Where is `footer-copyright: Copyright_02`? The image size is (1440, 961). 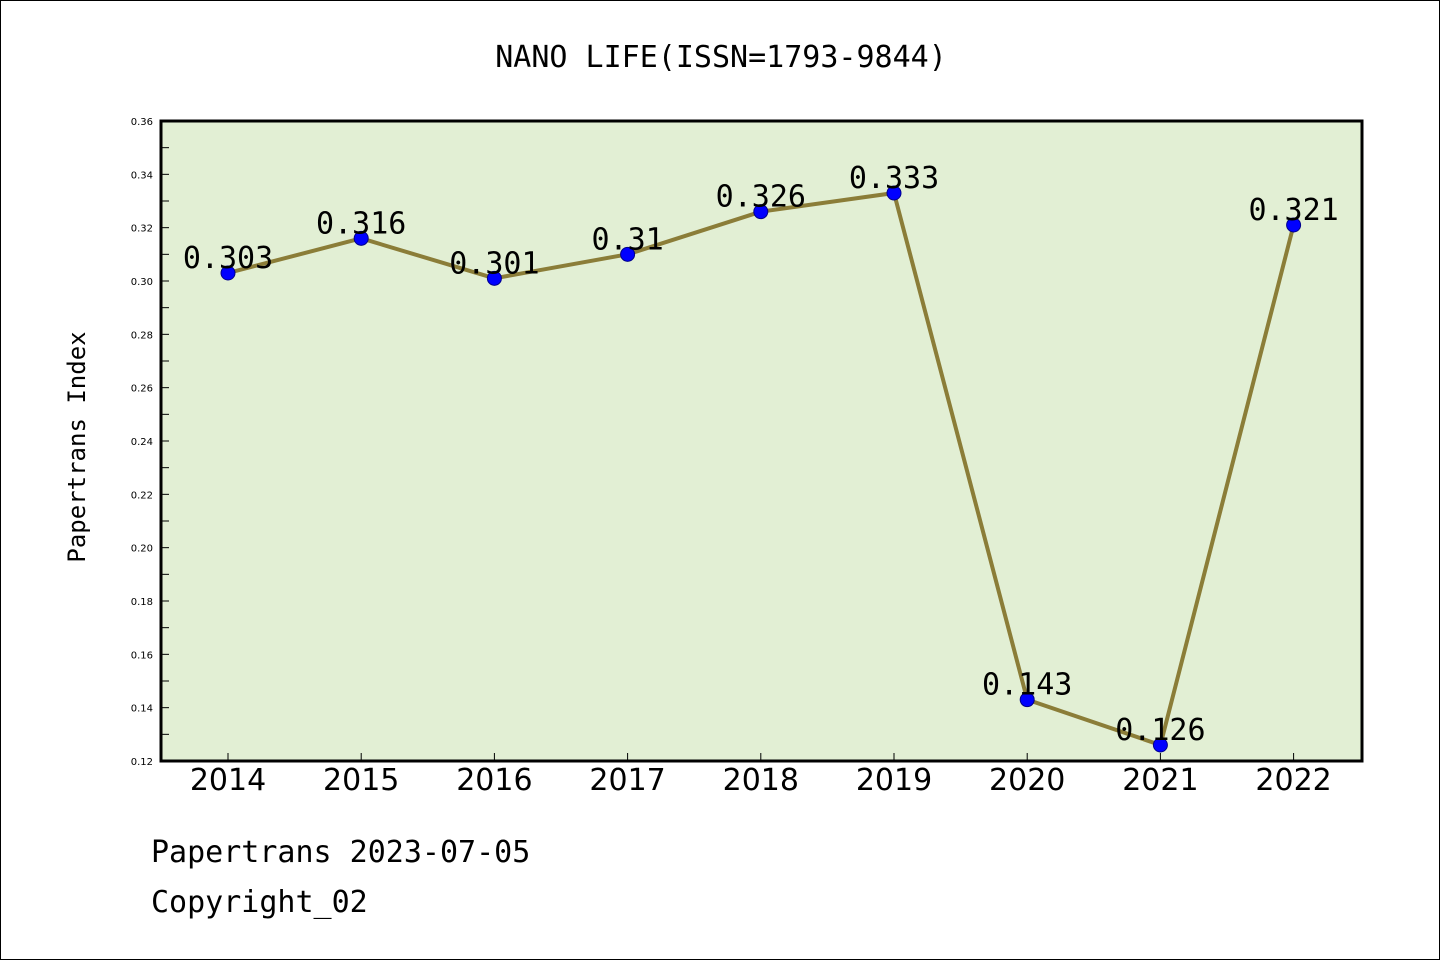 footer-copyright: Copyright_02 is located at coordinates (259, 902).